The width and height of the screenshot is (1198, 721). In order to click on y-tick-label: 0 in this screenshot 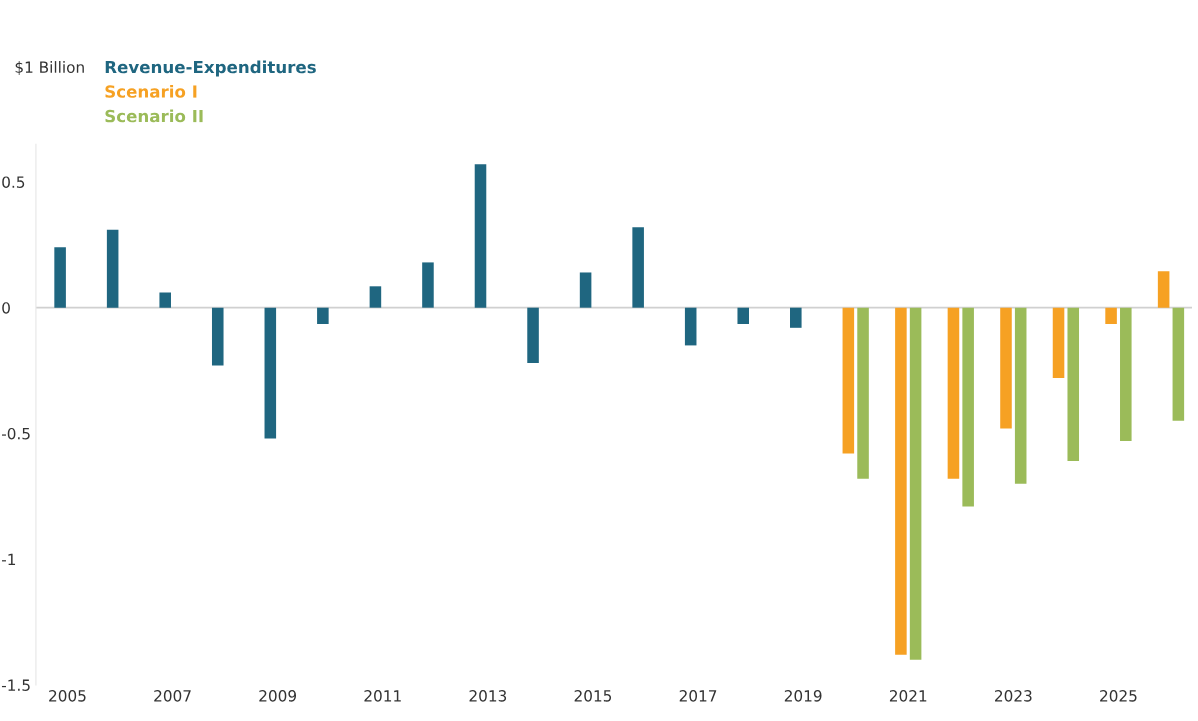, I will do `click(6, 308)`.